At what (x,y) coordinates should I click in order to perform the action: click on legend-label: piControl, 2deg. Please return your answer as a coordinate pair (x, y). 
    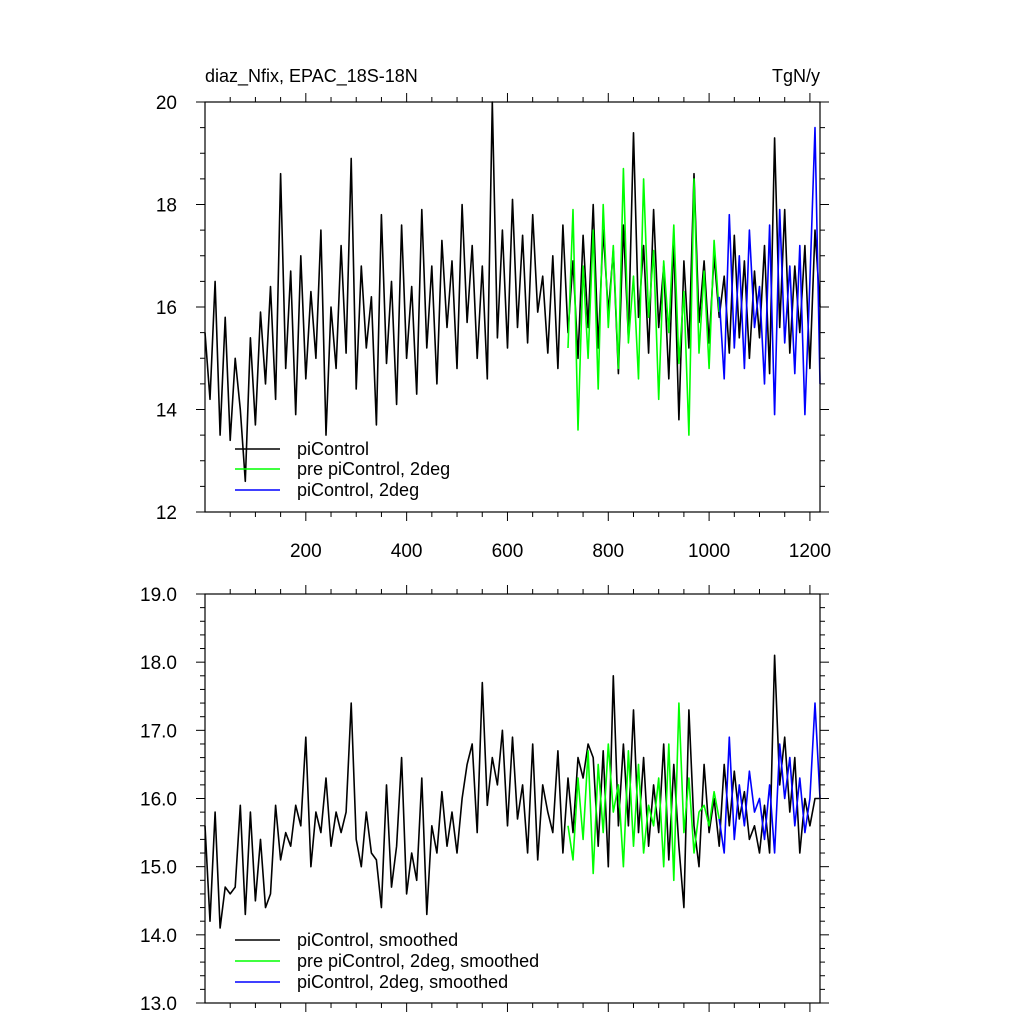
    Looking at the image, I should click on (358, 490).